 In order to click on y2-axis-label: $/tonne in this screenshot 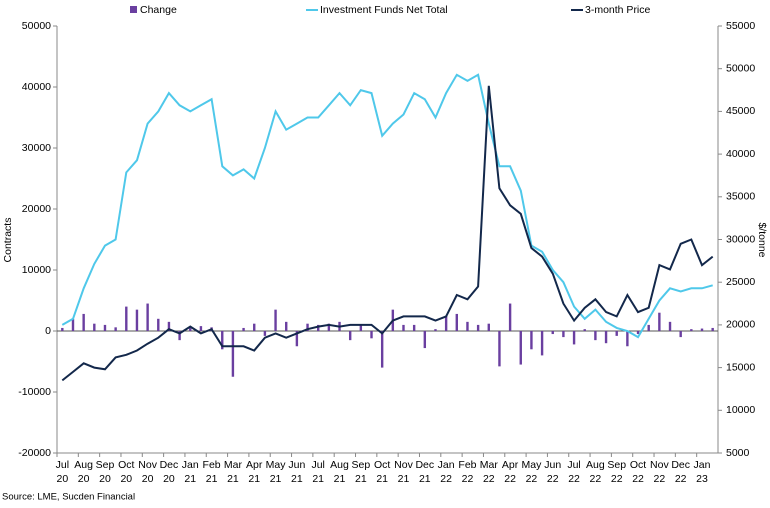, I will do `click(762, 239)`.